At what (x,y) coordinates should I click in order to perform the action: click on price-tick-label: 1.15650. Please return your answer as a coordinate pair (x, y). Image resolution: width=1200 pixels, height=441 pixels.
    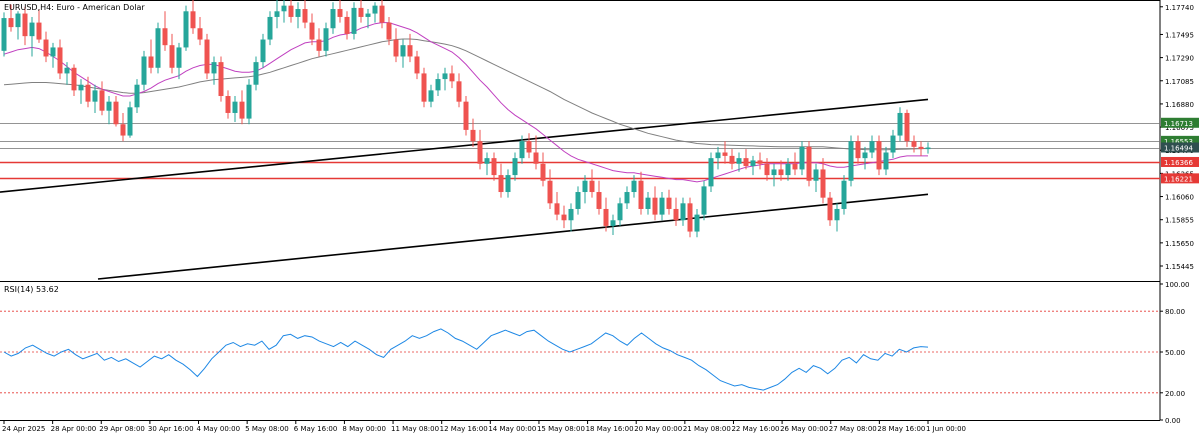
    Looking at the image, I should click on (1179, 244).